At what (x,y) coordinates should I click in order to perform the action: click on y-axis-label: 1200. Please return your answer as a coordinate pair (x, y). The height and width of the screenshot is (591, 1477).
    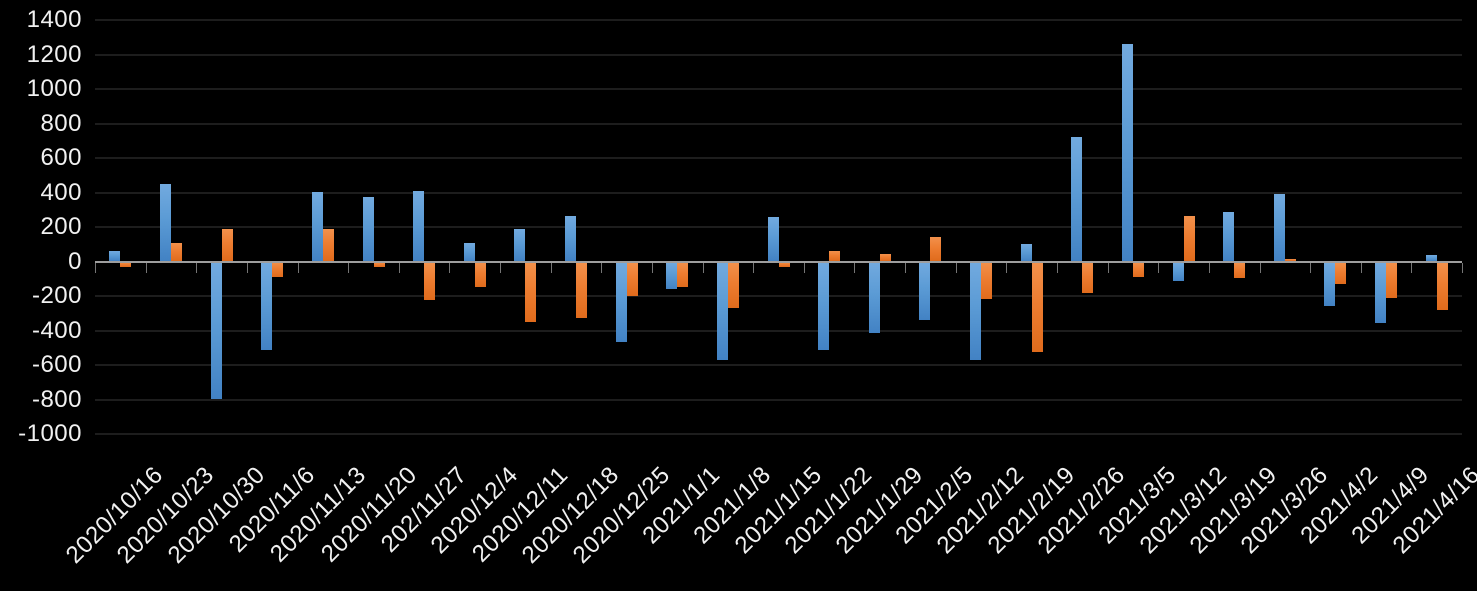
    Looking at the image, I should click on (54, 54).